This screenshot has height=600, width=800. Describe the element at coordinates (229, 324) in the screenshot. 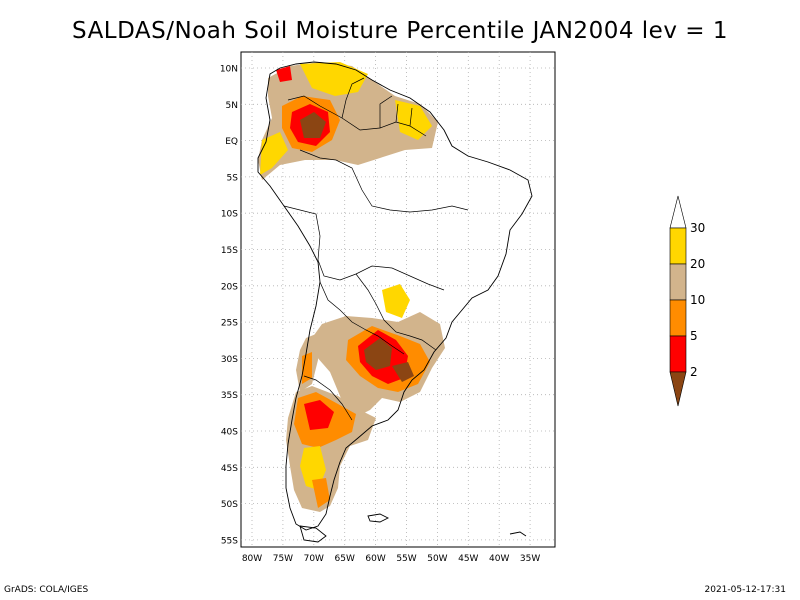

I see `lat-label: 25S` at that location.